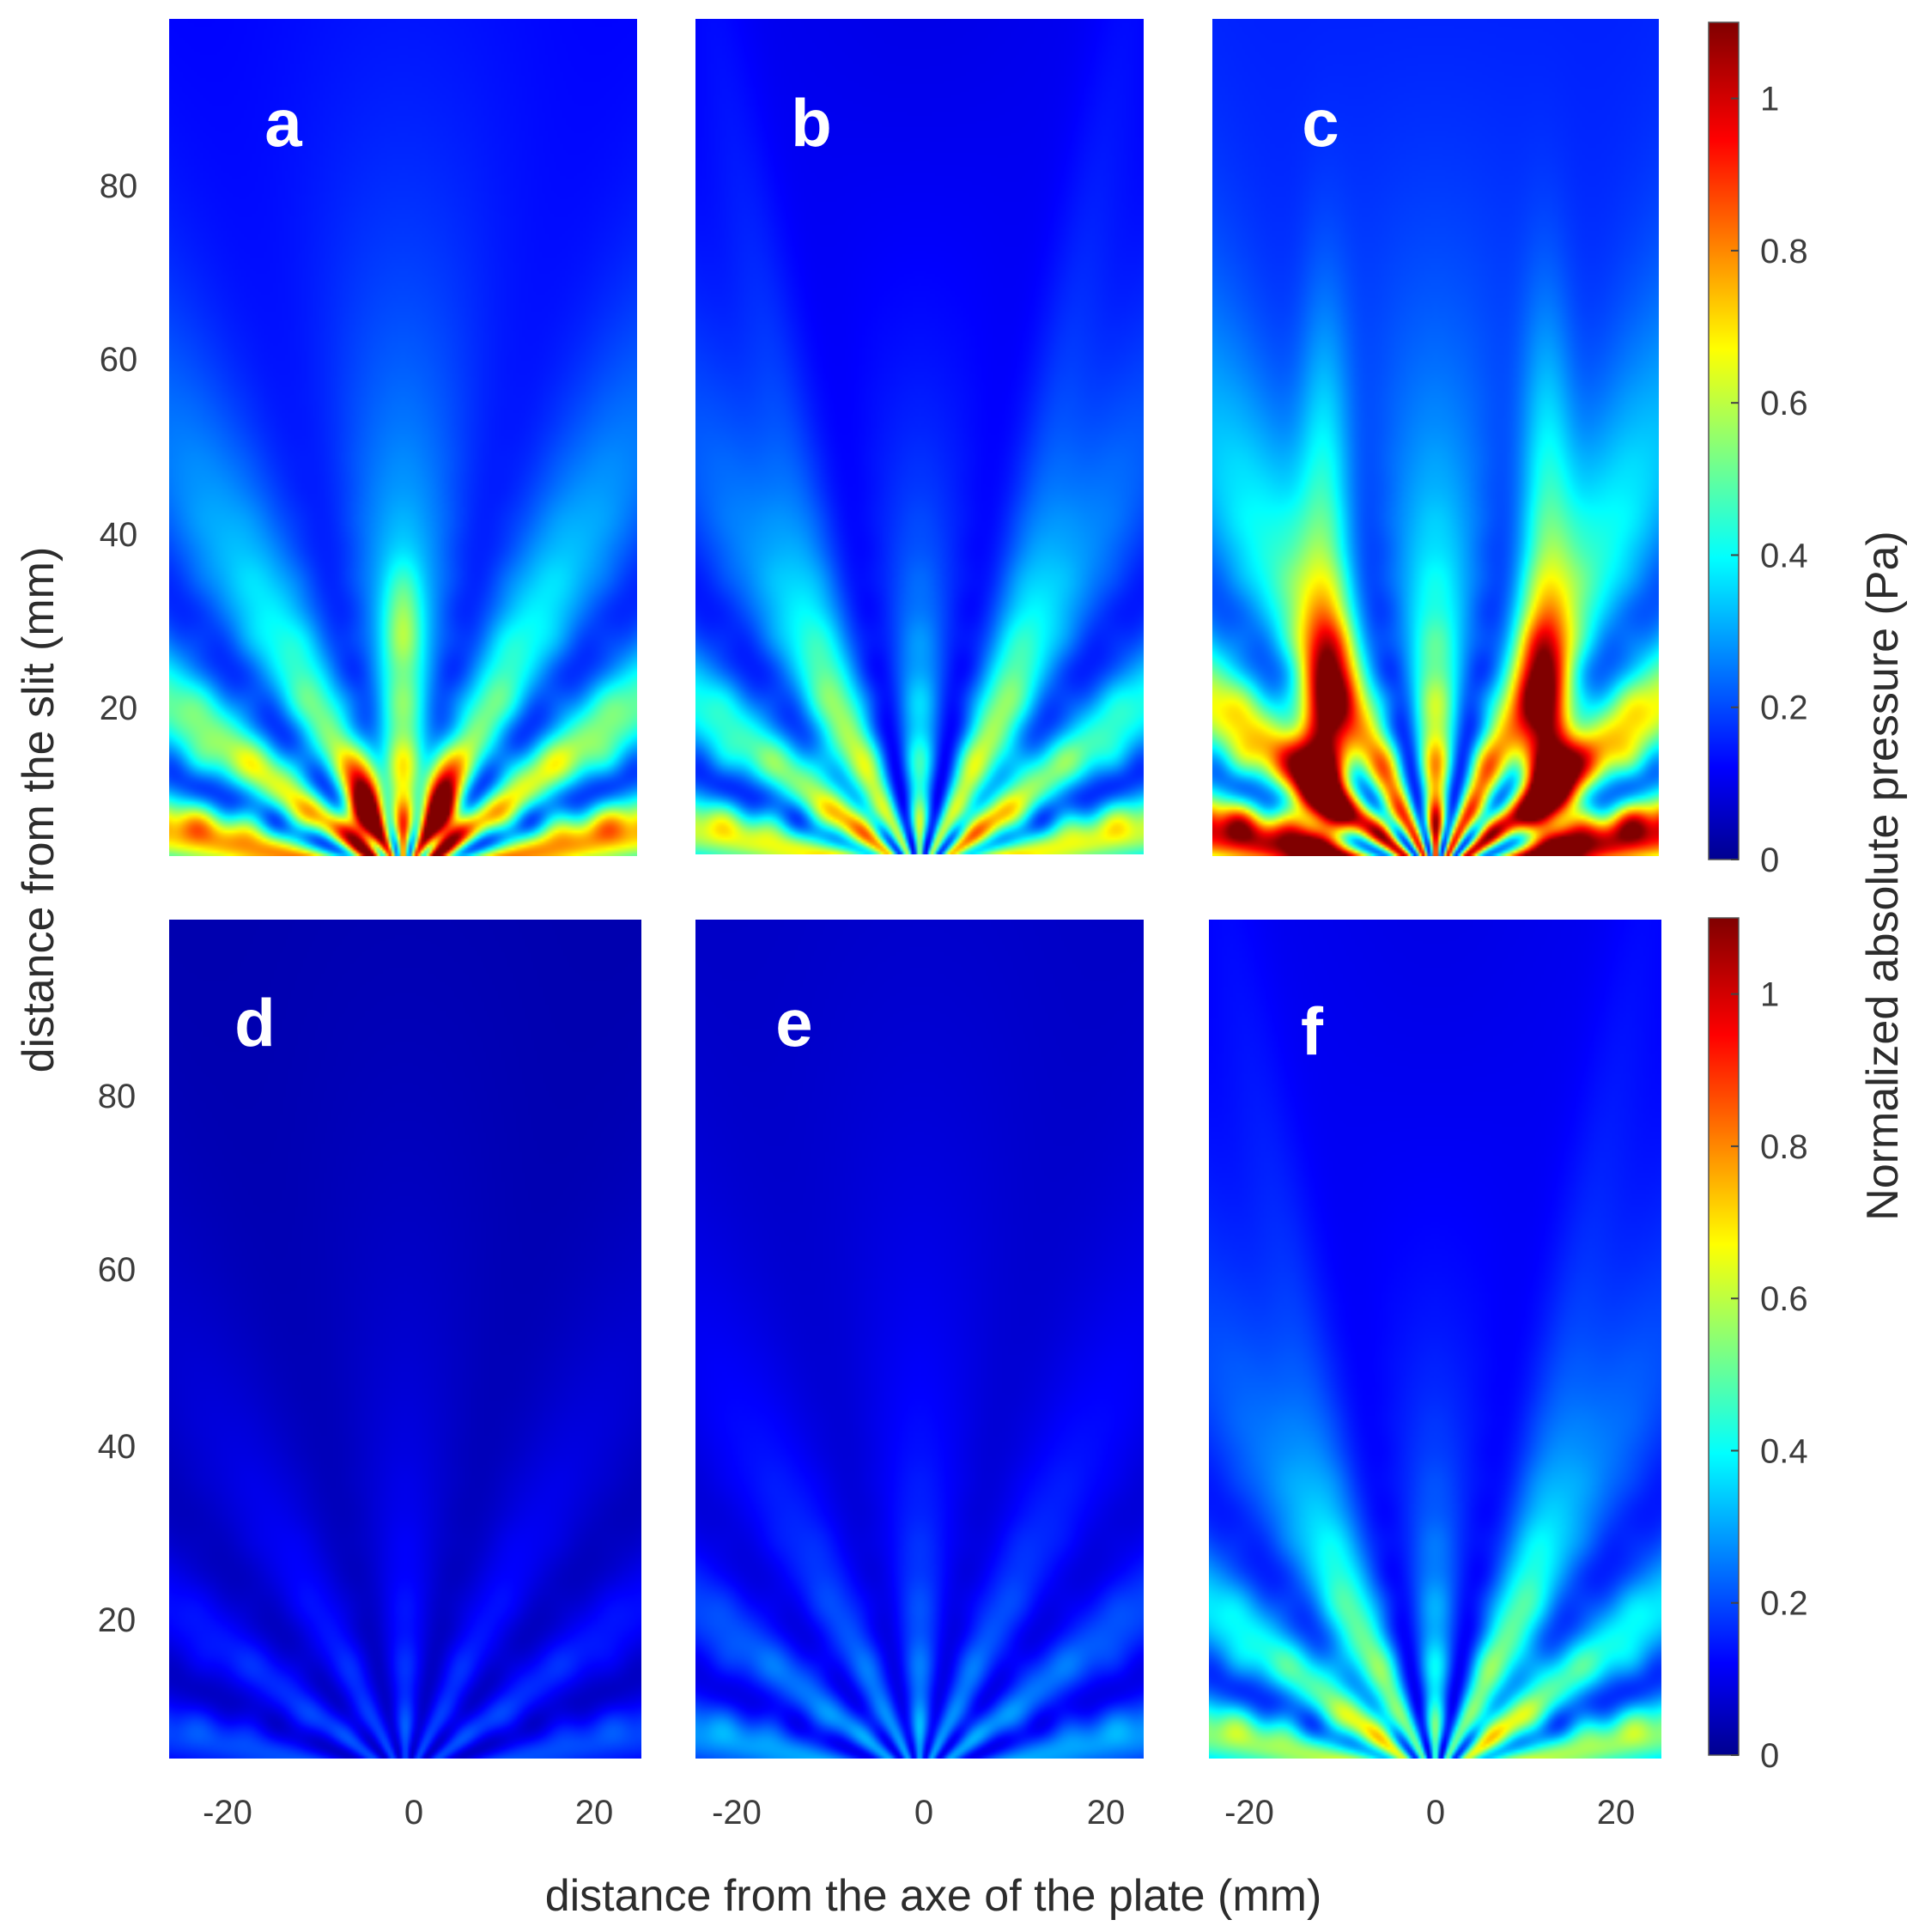  Describe the element at coordinates (1724, 441) in the screenshot. I see `colorbar-top` at that location.